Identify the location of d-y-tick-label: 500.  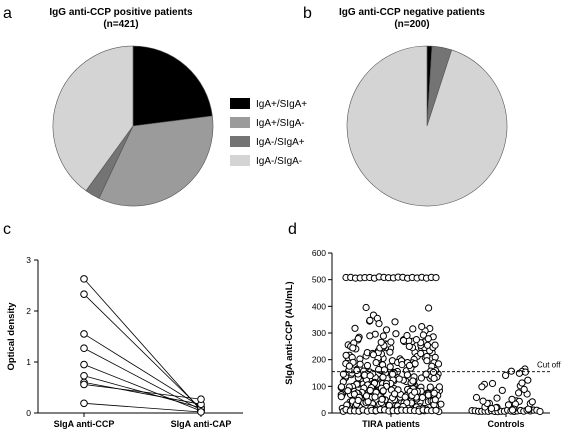
(319, 280).